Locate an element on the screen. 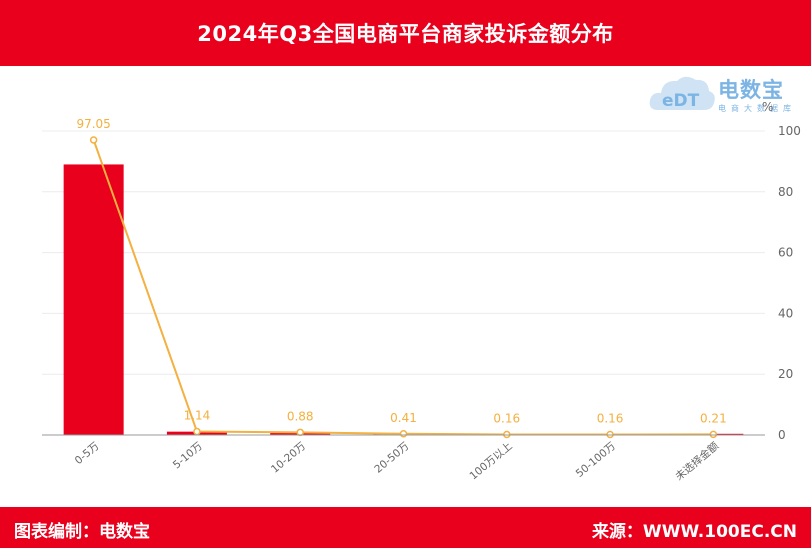 Image resolution: width=811 pixels, height=548 pixels. x-tick-label: 50-100万 is located at coordinates (596, 460).